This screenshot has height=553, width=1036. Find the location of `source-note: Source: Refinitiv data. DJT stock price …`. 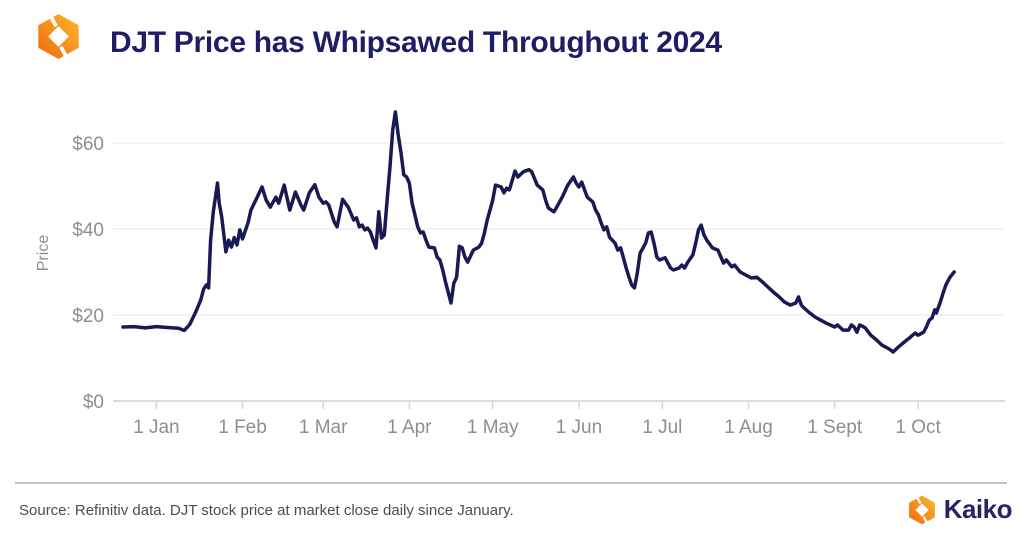

source-note: Source: Refinitiv data. DJT stock price … is located at coordinates (266, 510).